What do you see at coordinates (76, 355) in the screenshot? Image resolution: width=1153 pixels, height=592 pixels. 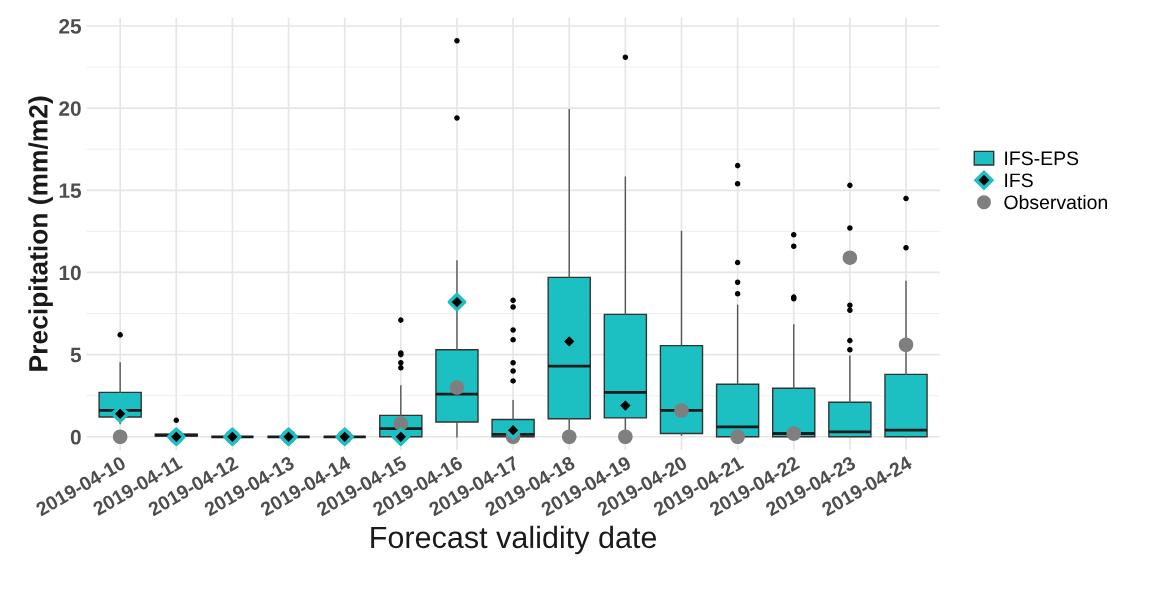 I see `y-tick-label: 5` at bounding box center [76, 355].